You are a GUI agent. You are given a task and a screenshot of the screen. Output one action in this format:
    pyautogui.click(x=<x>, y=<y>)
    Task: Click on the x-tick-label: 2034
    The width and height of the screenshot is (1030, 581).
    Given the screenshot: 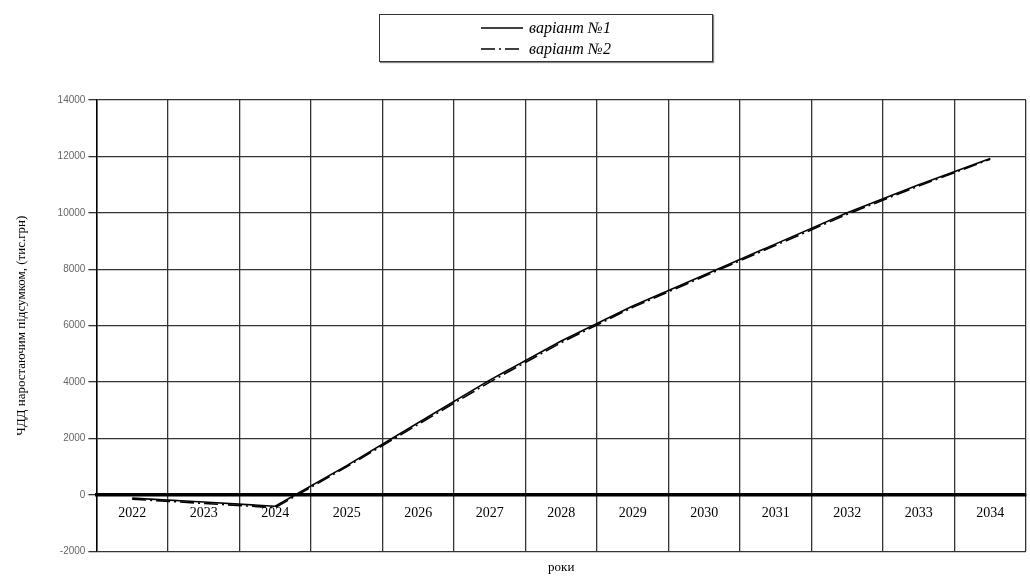 What is the action you would take?
    pyautogui.click(x=990, y=513)
    